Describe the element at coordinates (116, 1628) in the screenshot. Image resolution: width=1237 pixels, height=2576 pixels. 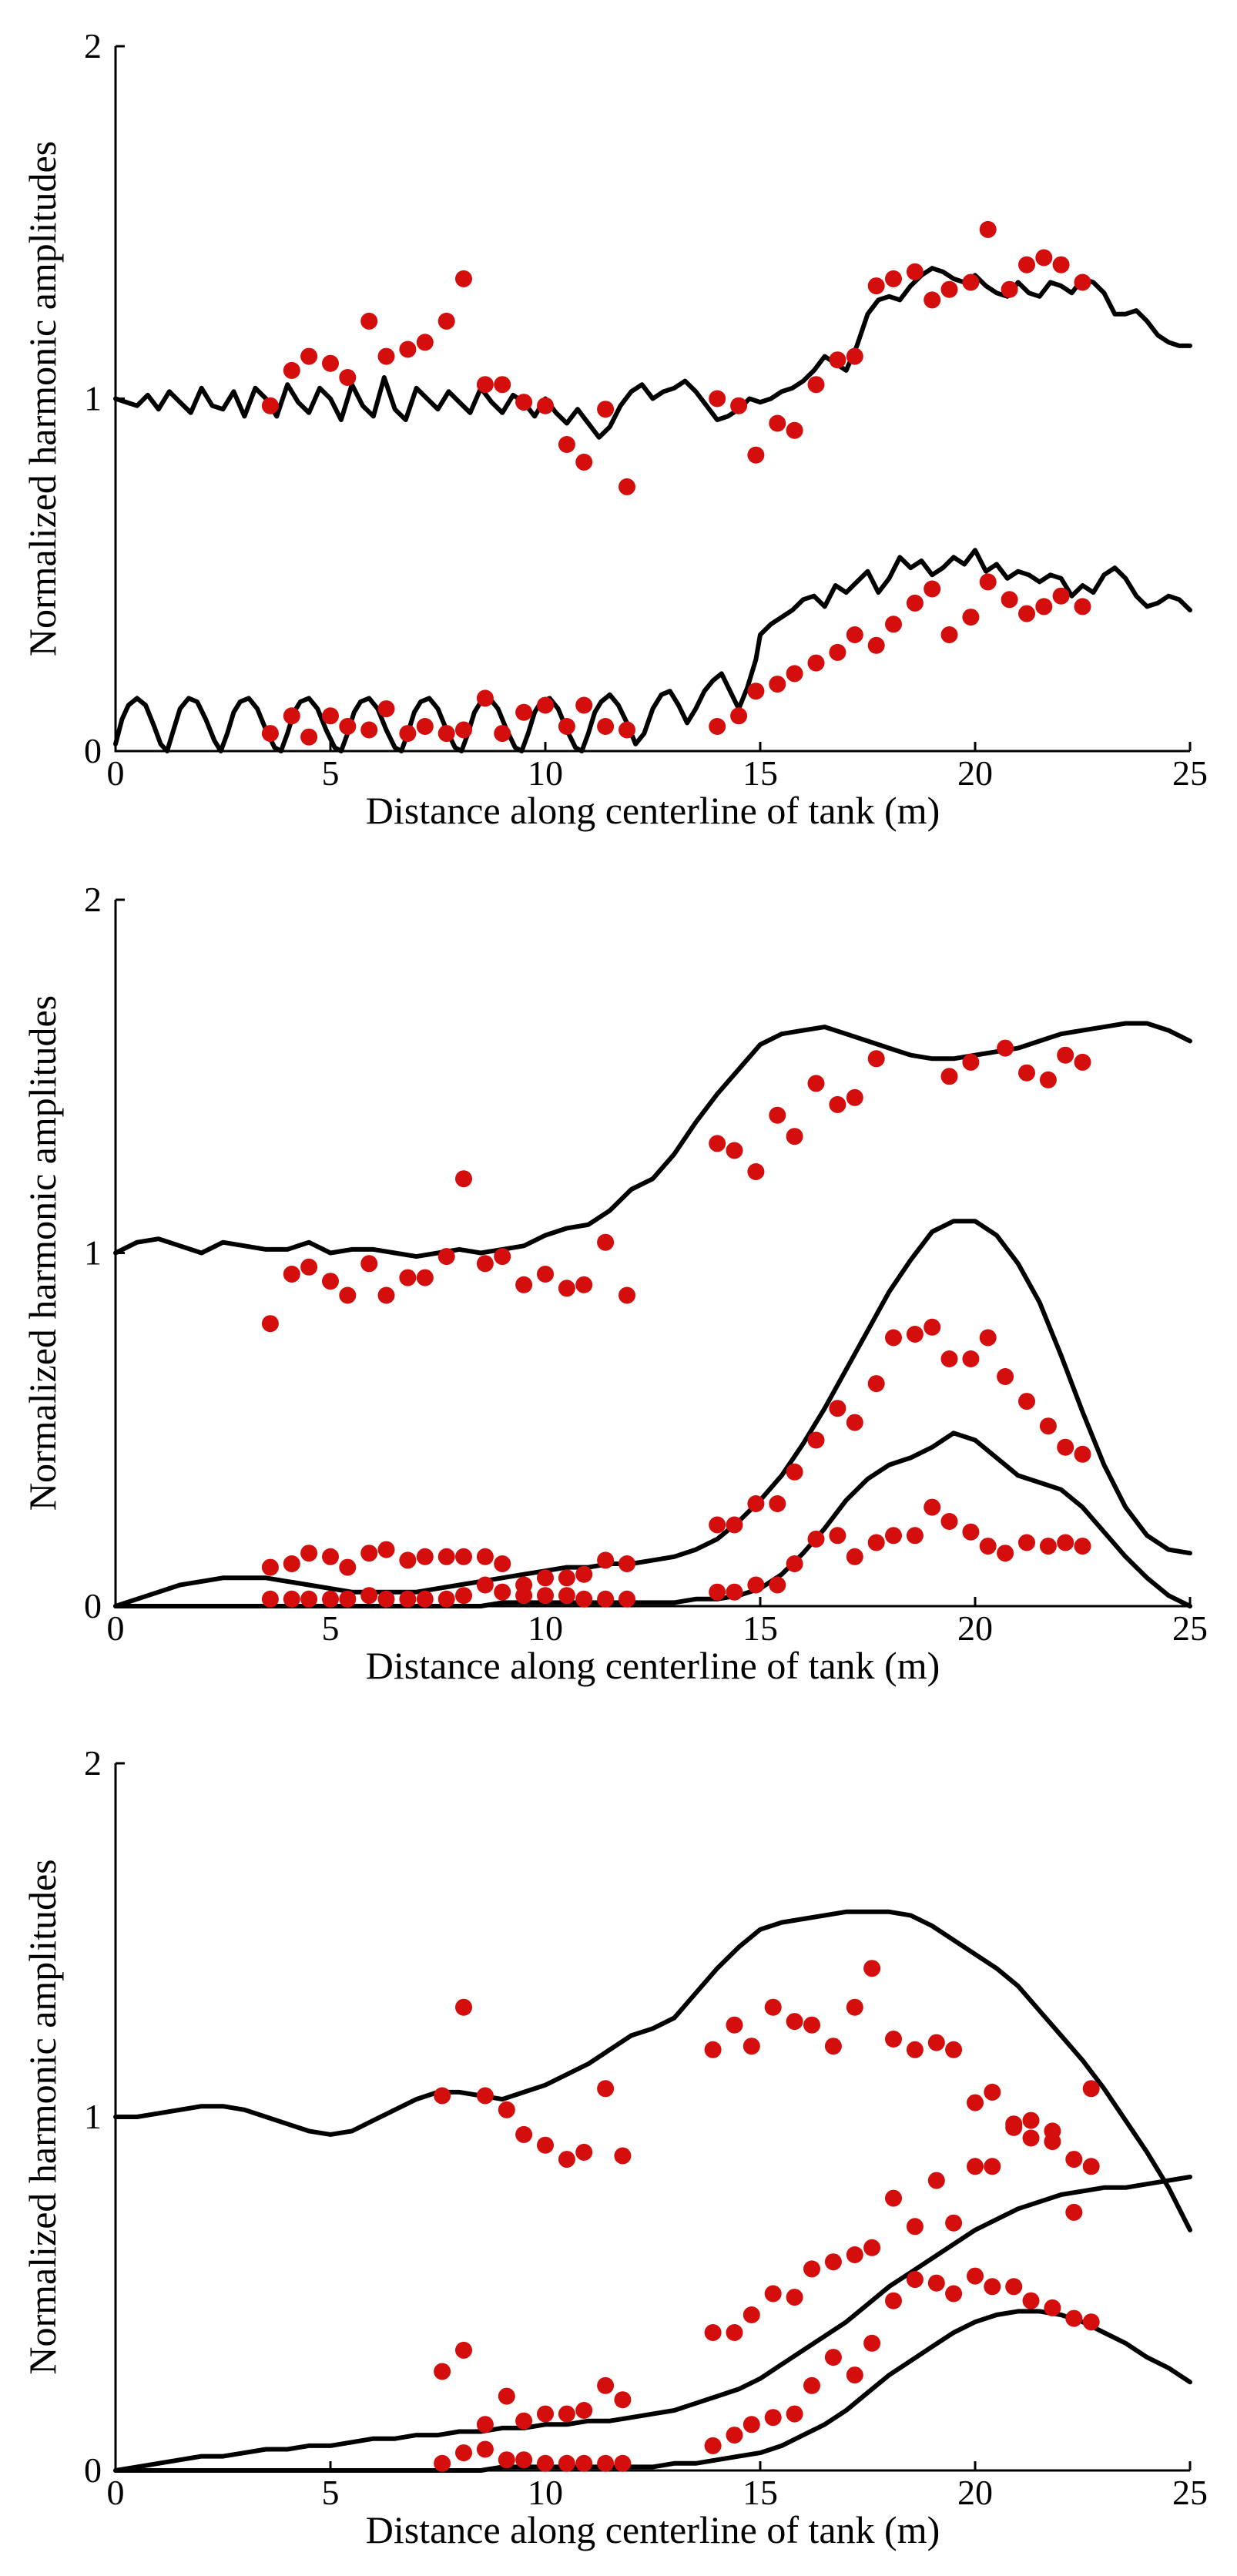
I see `x-tick-label: 0` at that location.